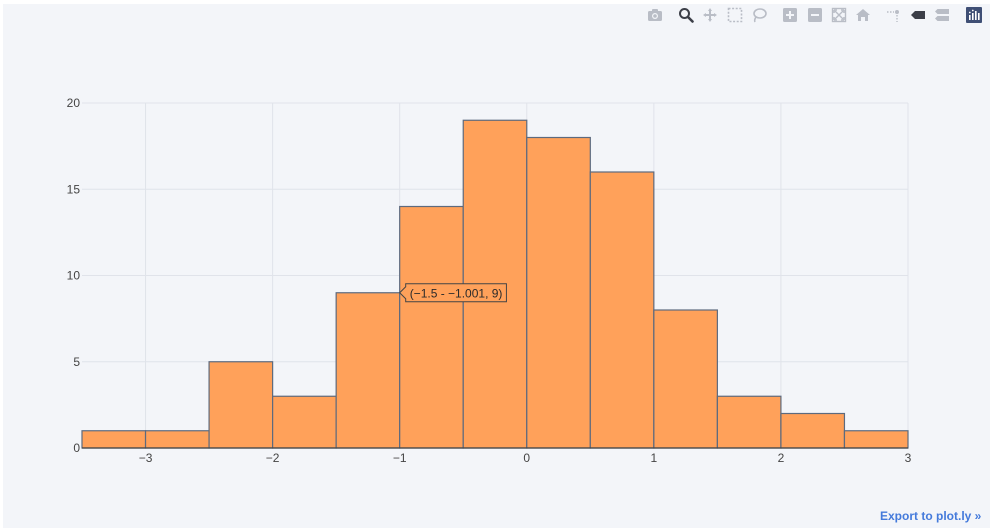 This screenshot has height=532, width=997. I want to click on autoscale-icon, so click(839, 15).